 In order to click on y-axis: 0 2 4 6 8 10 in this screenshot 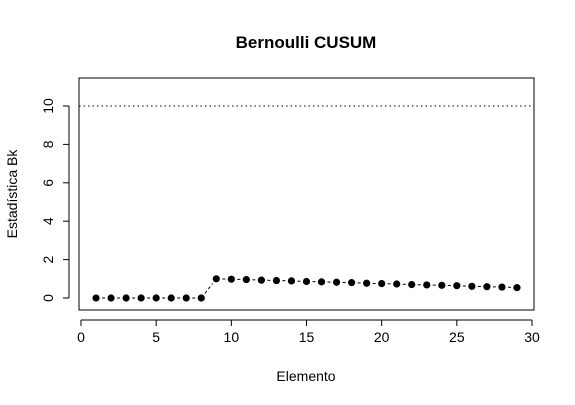, I will do `click(55, 200)`.